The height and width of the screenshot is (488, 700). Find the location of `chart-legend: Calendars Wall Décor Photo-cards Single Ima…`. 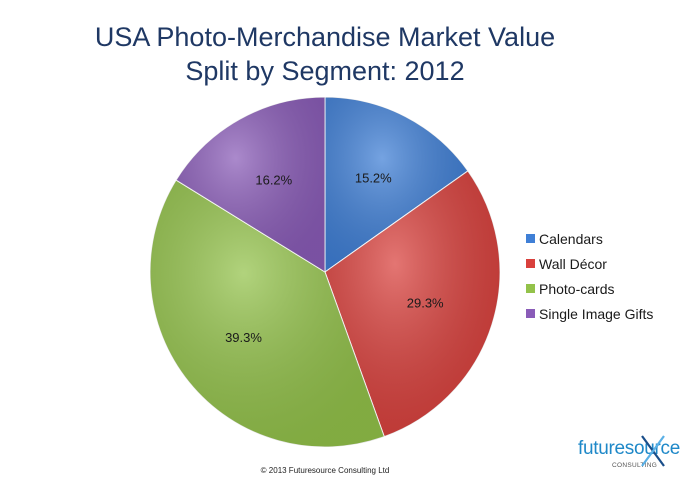

chart-legend: Calendars Wall Décor Photo-cards Single Ima… is located at coordinates (589, 276).